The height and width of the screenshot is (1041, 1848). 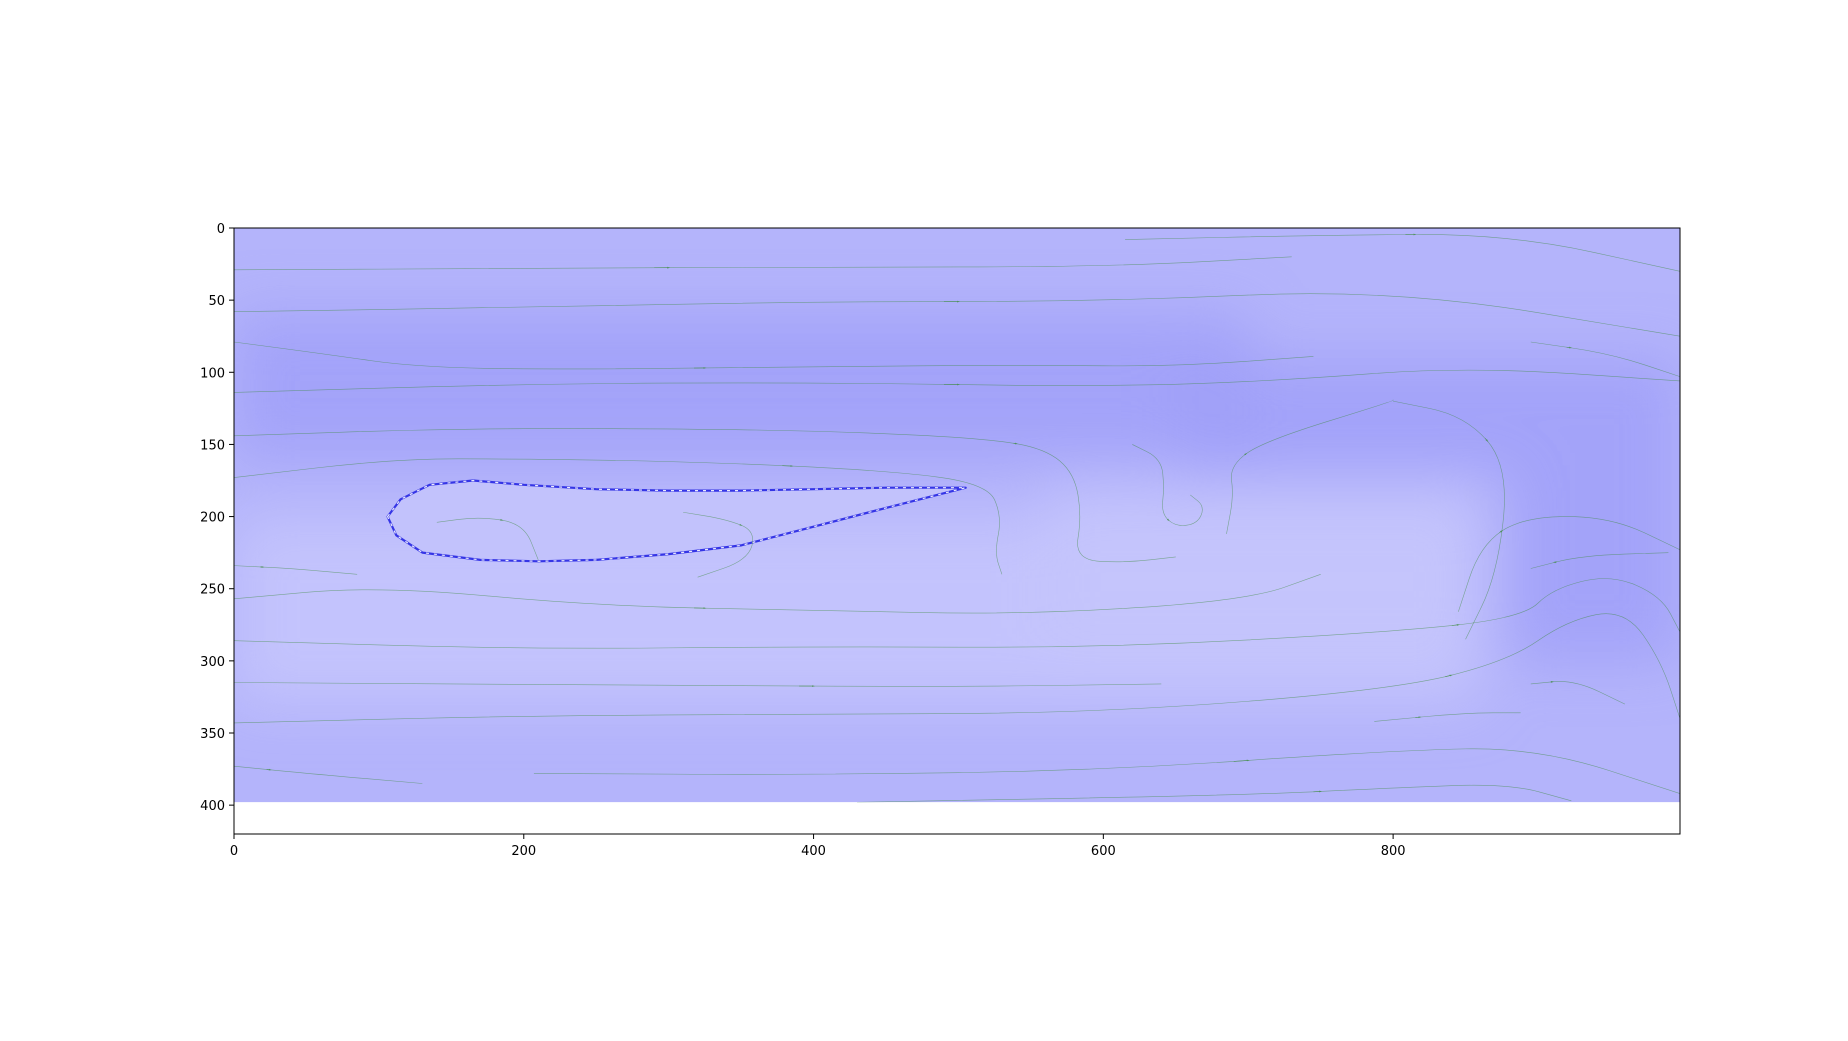 I want to click on y-tick-label: 0, so click(x=221, y=229).